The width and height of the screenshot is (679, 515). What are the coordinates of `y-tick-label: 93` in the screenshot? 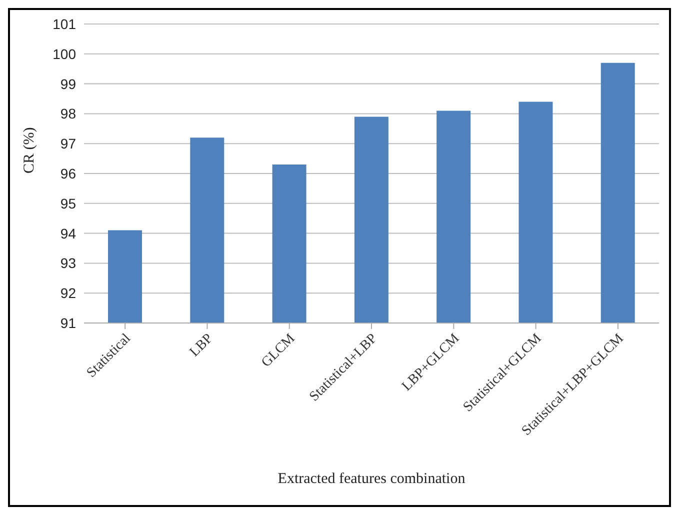 It's located at (68, 263).